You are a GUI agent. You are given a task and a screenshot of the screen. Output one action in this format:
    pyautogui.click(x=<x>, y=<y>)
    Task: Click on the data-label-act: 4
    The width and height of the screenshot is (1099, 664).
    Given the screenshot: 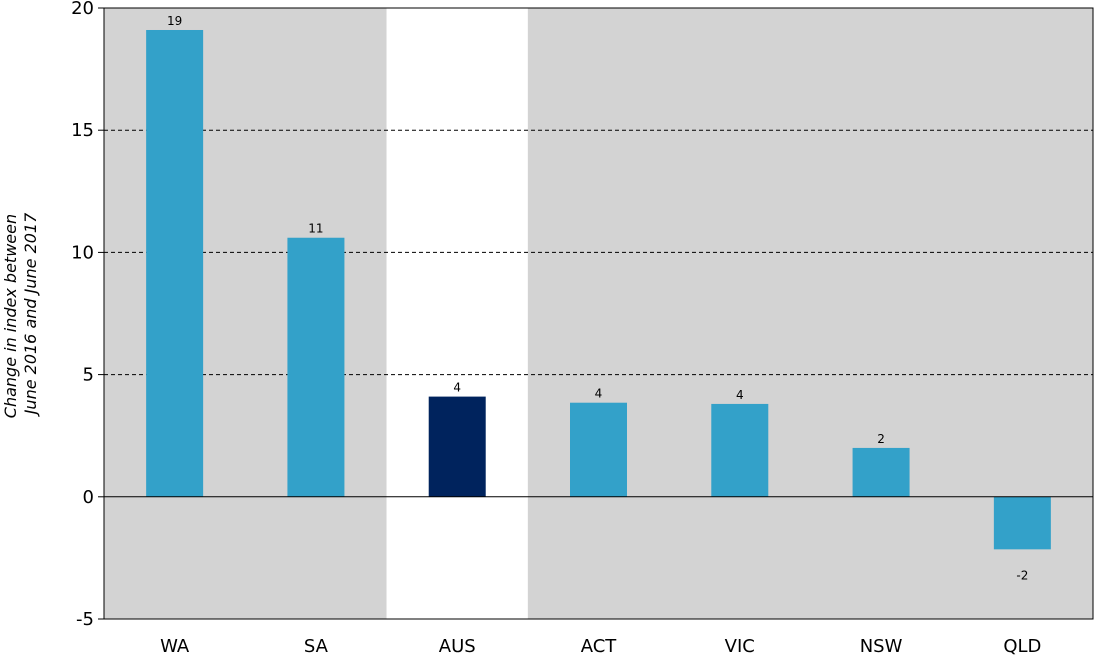 What is the action you would take?
    pyautogui.click(x=599, y=394)
    